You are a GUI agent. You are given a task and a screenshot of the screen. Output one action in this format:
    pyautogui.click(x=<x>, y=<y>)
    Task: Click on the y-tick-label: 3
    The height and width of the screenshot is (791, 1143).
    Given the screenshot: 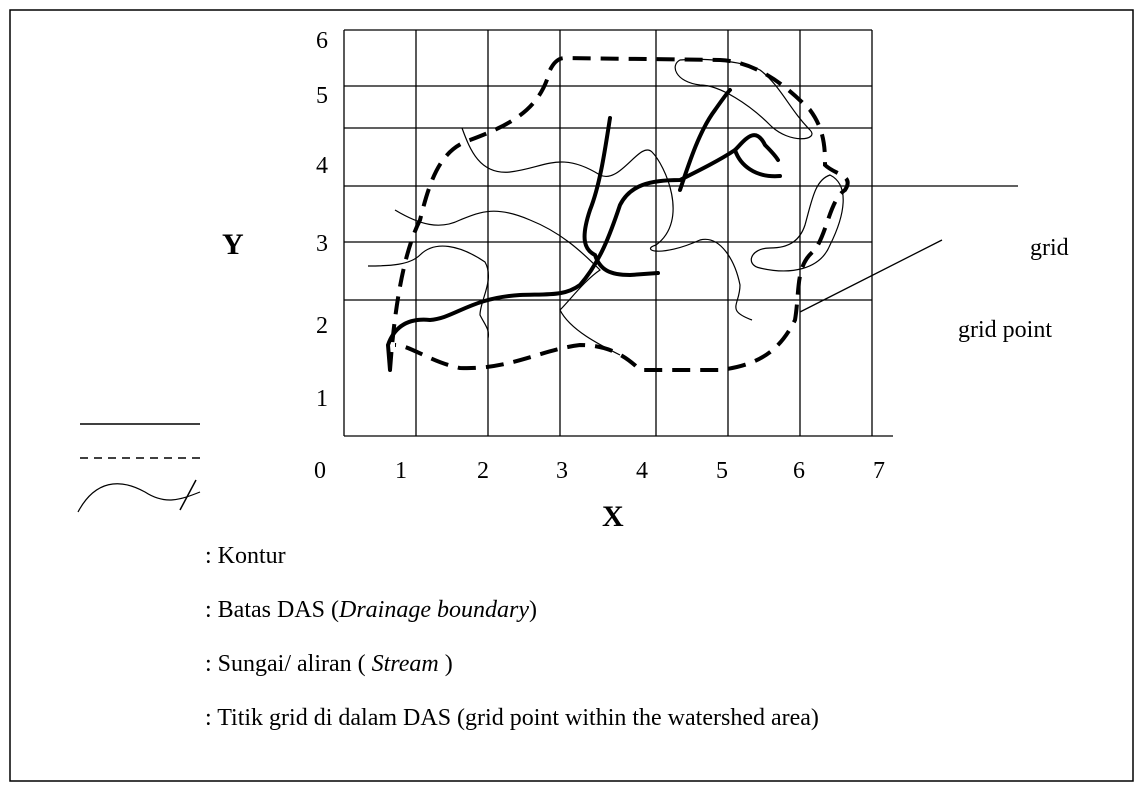 What is the action you would take?
    pyautogui.click(x=322, y=244)
    